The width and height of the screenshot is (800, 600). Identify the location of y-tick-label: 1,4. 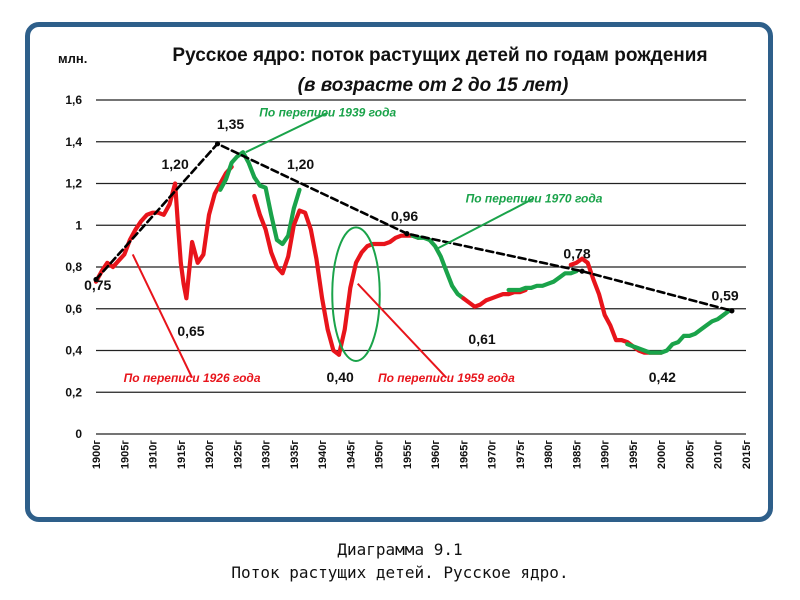
(73, 142).